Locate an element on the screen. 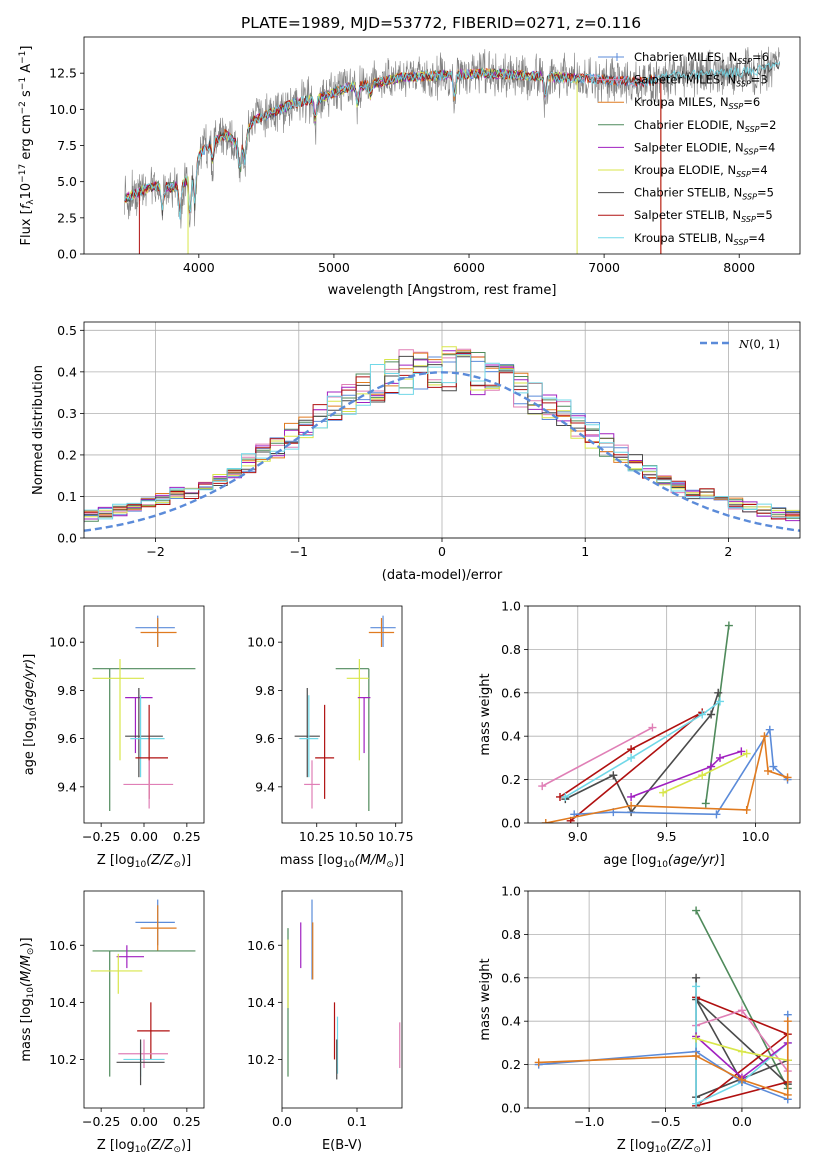 This screenshot has width=819, height=1170. y-tick-label: 9.4 is located at coordinates (265, 786).